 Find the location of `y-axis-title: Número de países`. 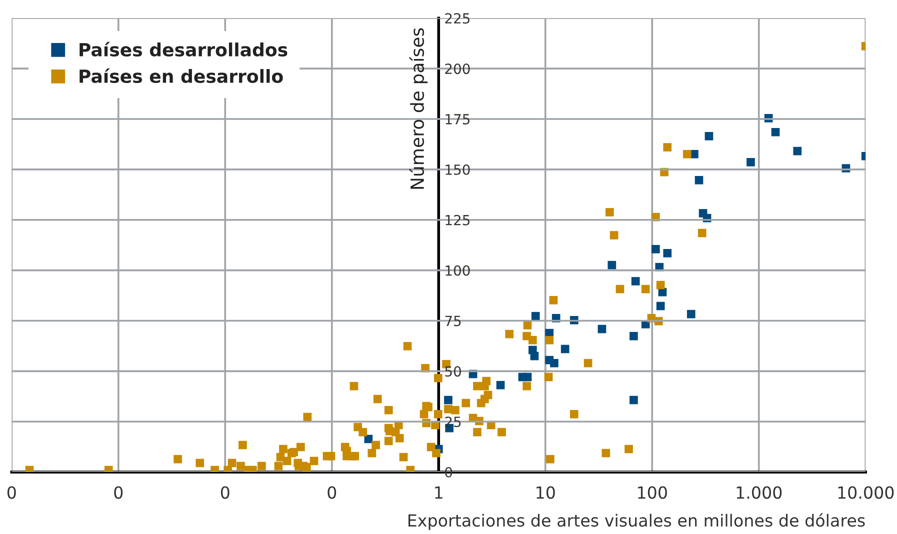

y-axis-title: Número de países is located at coordinates (418, 108).